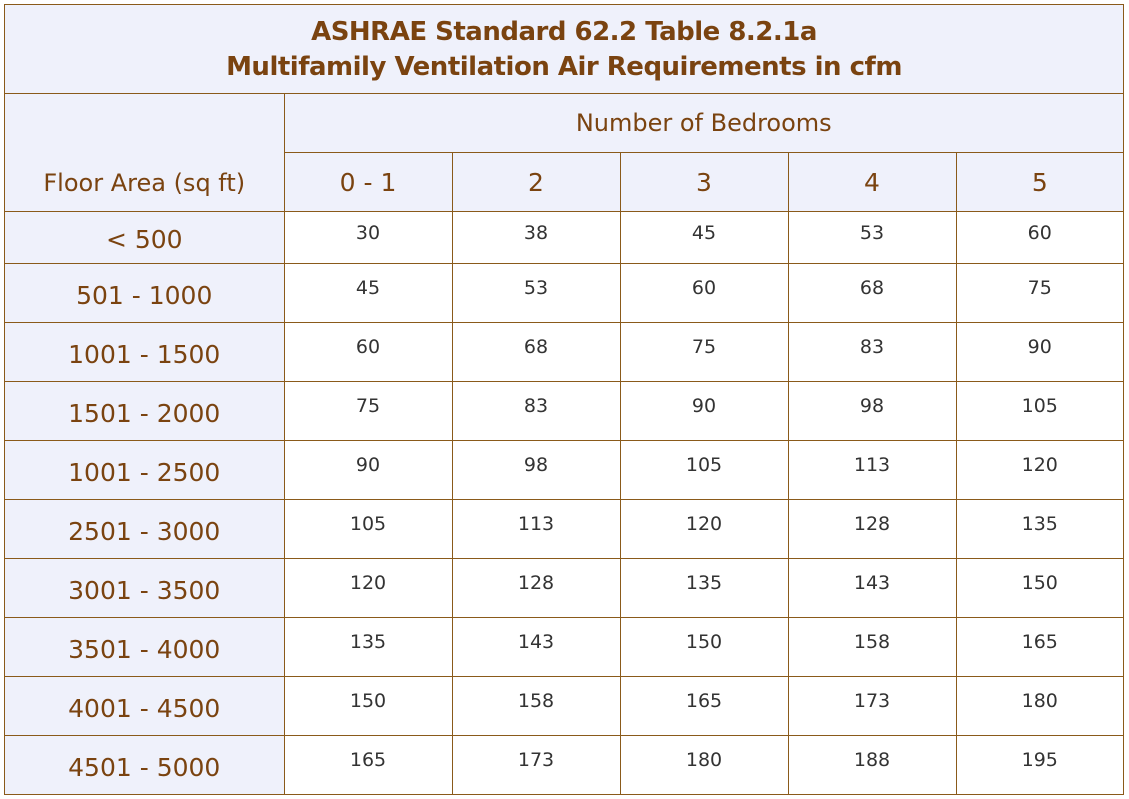  I want to click on row-label: 501 - 1000, so click(145, 293).